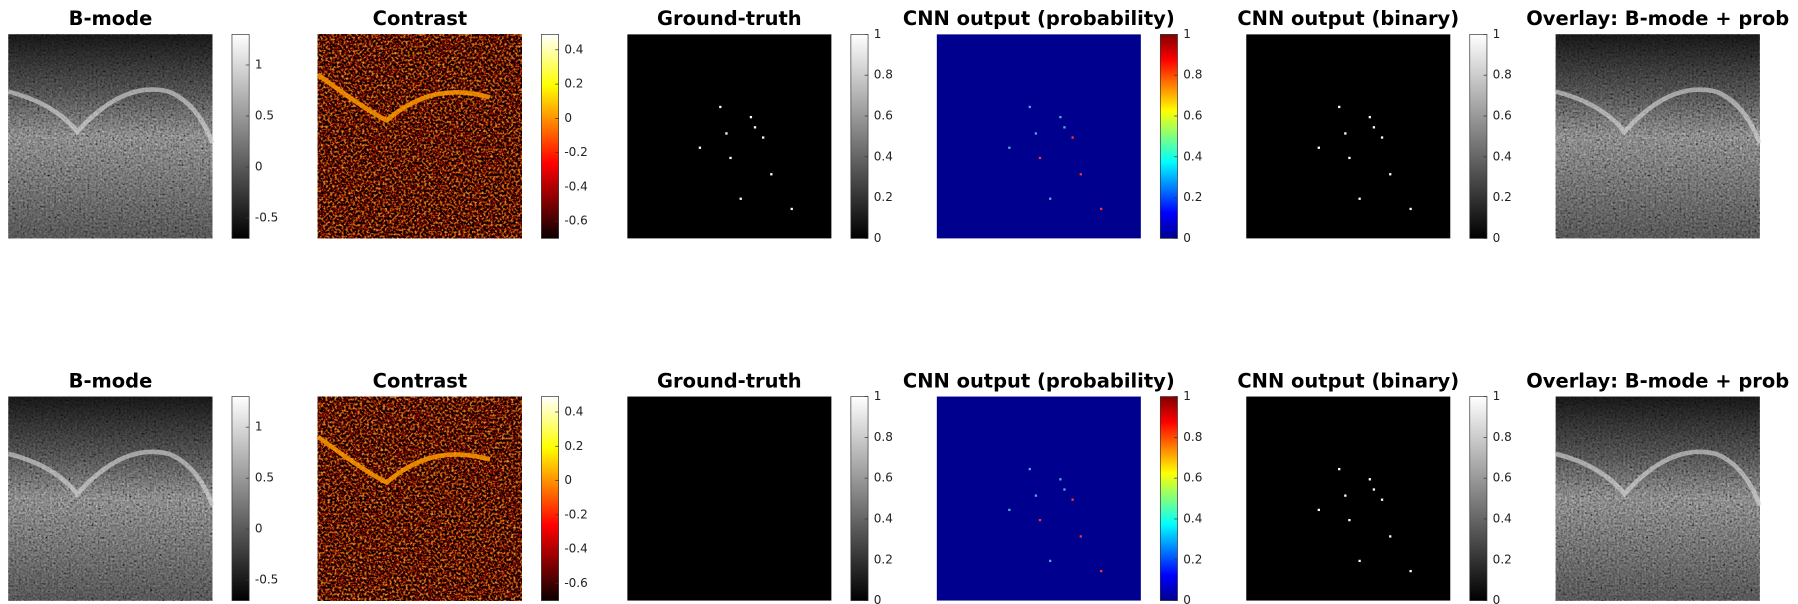 Image resolution: width=1798 pixels, height=604 pixels. What do you see at coordinates (420, 380) in the screenshot?
I see `panel-title: Contrast` at bounding box center [420, 380].